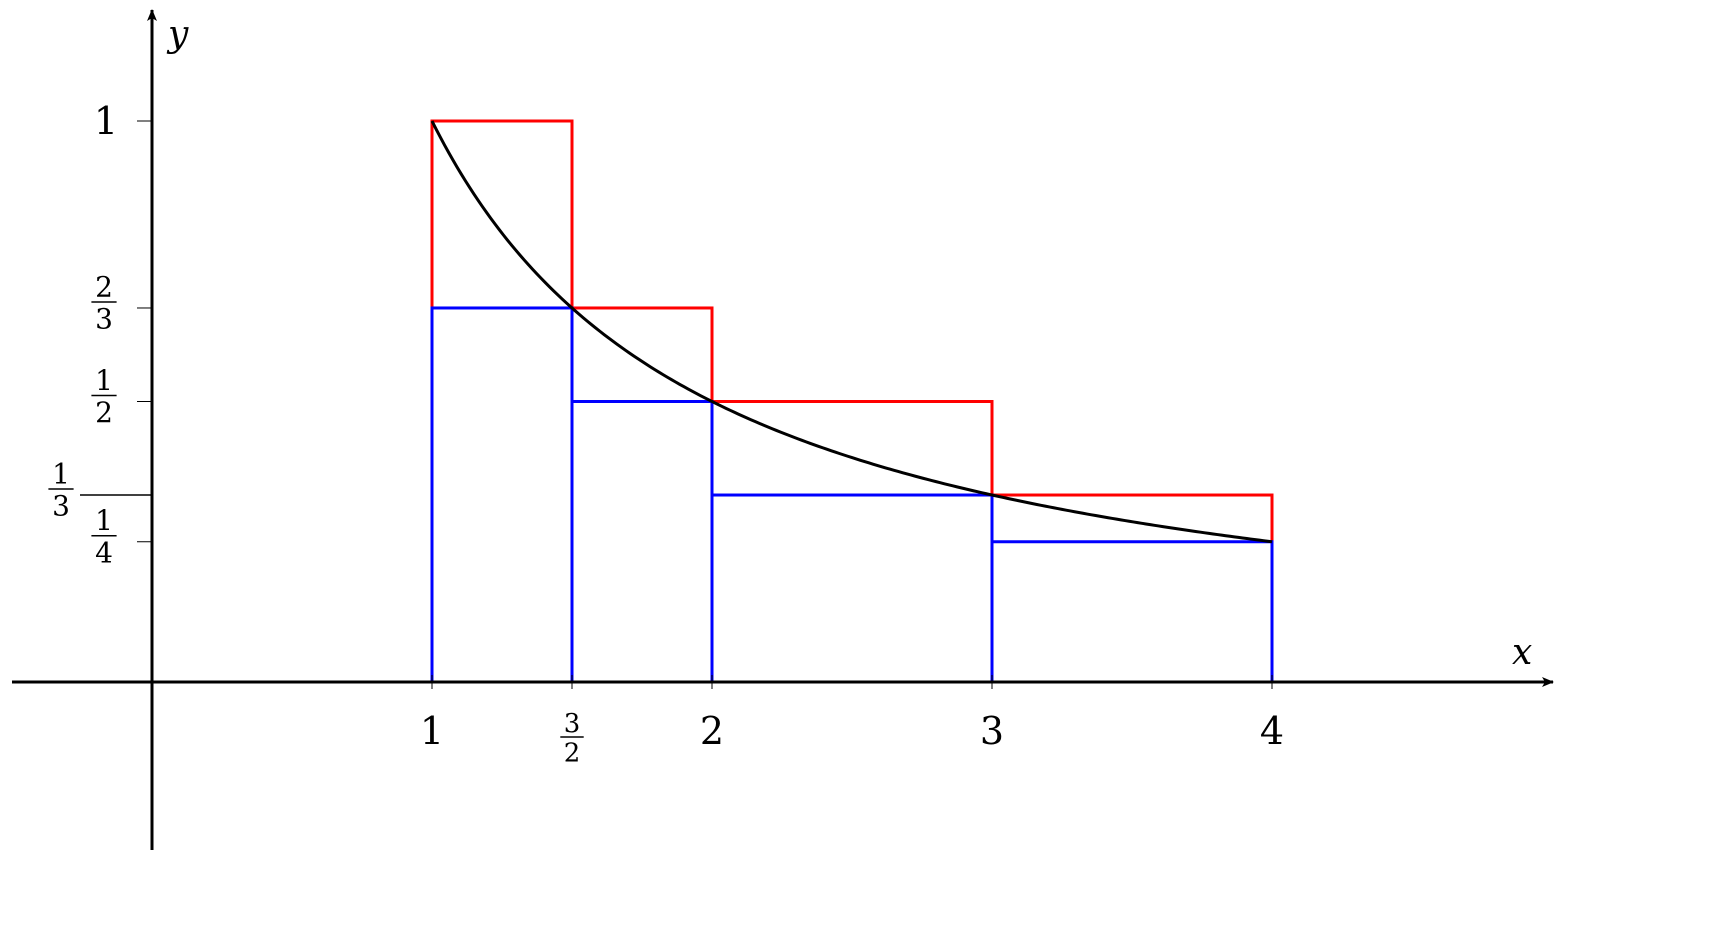  I want to click on y-marker-label: 13, so click(61, 490).